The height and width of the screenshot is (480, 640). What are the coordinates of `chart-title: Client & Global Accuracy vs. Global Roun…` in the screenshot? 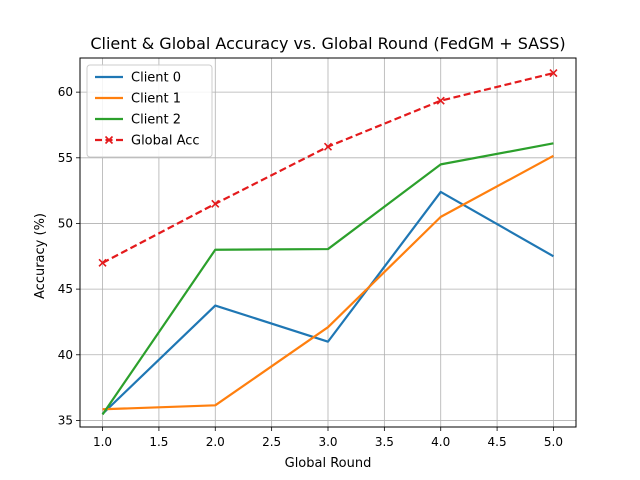 It's located at (327, 43).